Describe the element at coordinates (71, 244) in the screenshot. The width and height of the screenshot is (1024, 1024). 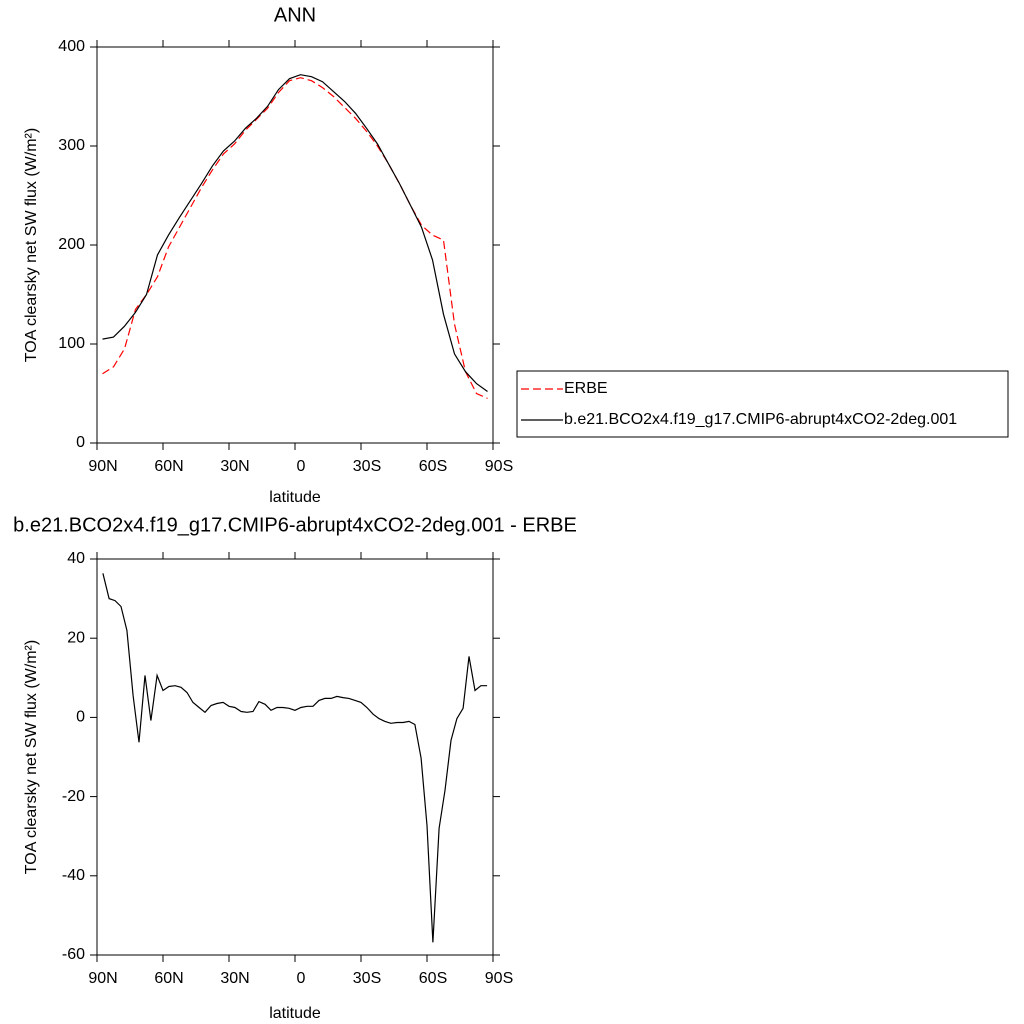
I see `y-tick-label: 200` at that location.